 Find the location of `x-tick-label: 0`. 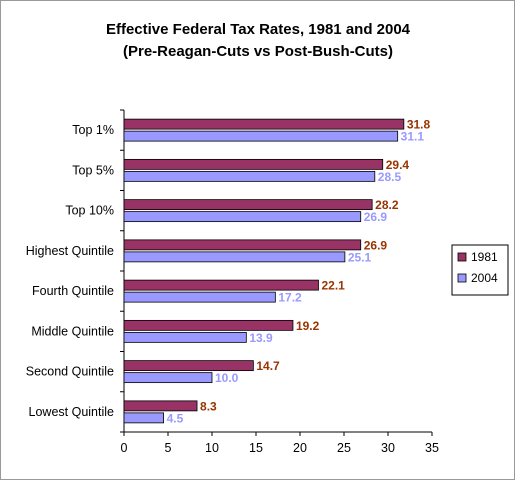

x-tick-label: 0 is located at coordinates (124, 448).